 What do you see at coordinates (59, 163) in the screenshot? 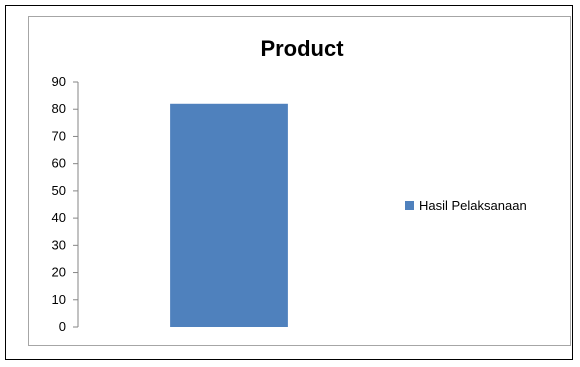
I see `y-tick-label: 60` at bounding box center [59, 163].